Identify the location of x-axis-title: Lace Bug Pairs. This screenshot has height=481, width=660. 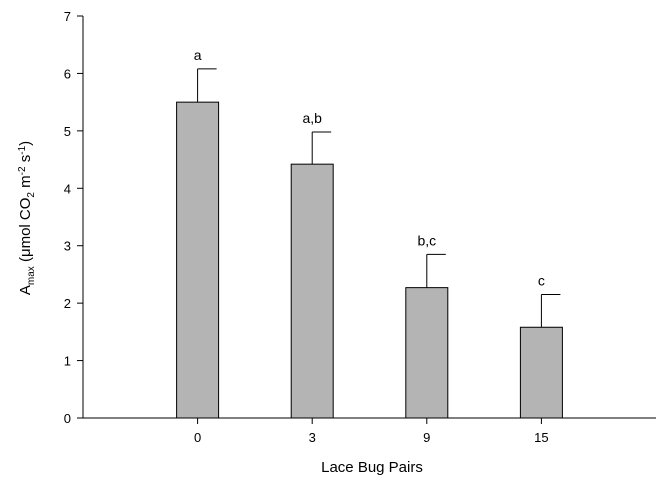
(372, 467).